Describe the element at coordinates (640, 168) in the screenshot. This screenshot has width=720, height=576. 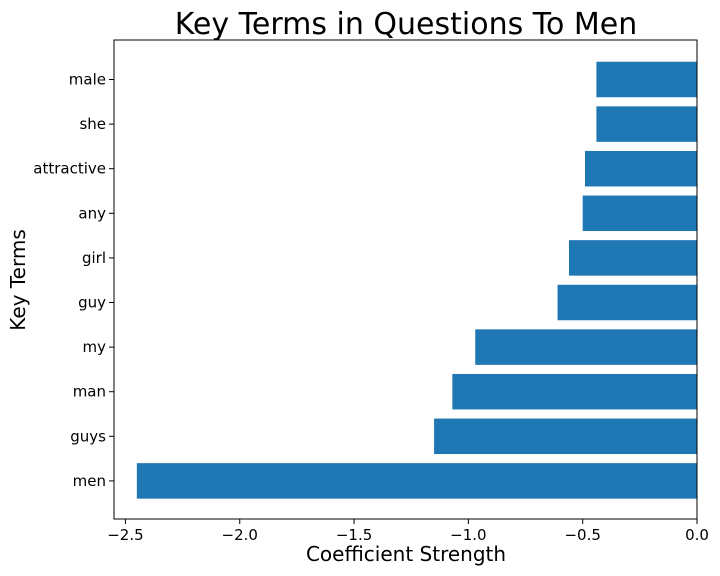
I see `bar-attractive` at that location.